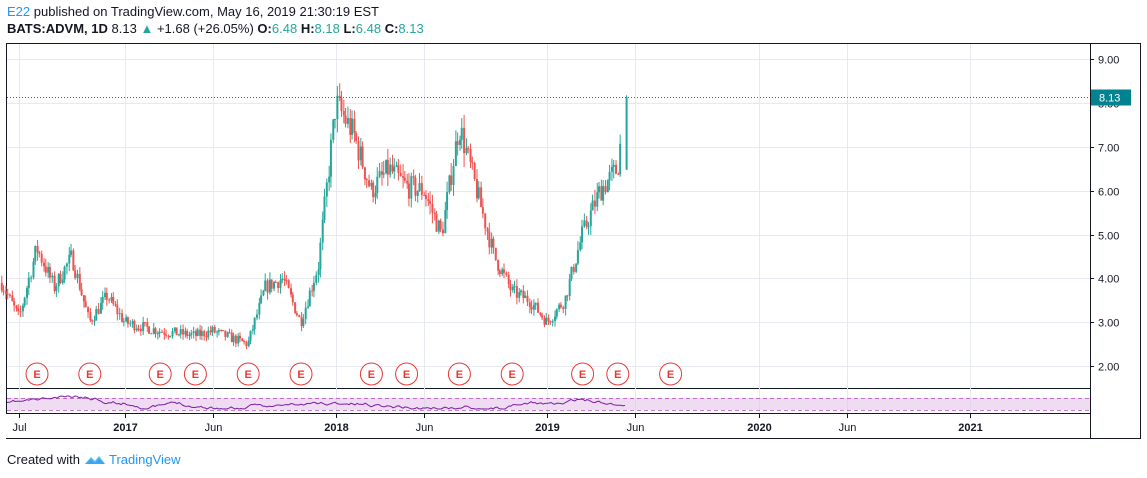  Describe the element at coordinates (1108, 61) in the screenshot. I see `y-tick-label: 9.00` at that location.